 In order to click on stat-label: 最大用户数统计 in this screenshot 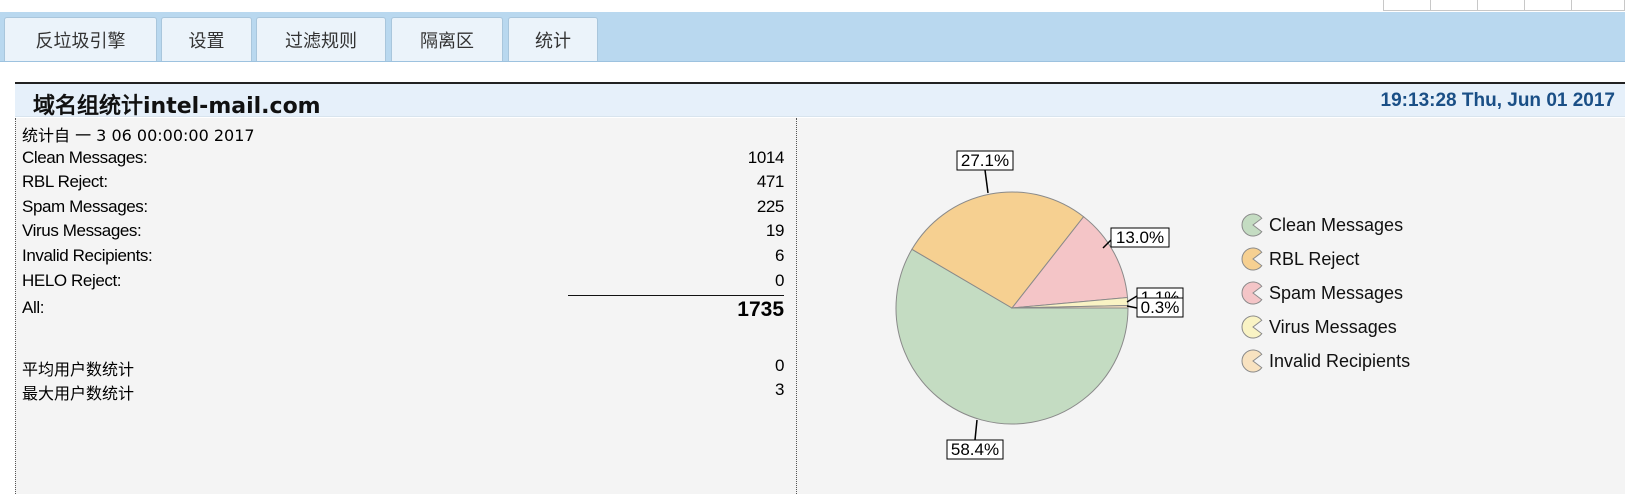, I will do `click(78, 393)`.